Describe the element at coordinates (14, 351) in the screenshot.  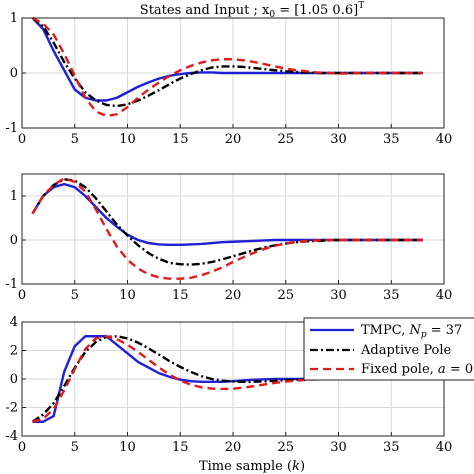
I see `y-tick-label: 2` at that location.